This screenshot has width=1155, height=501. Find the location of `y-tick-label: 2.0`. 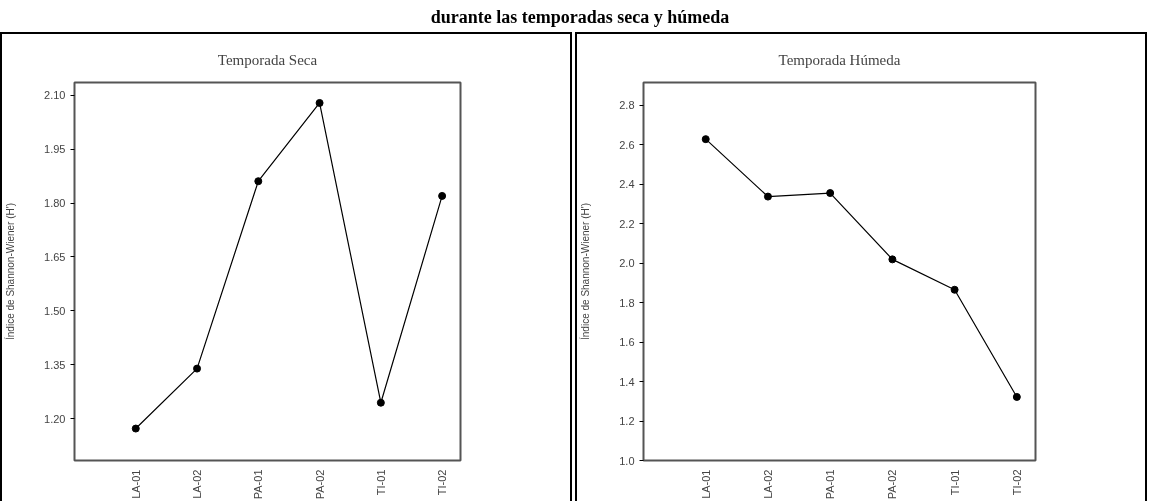

y-tick-label: 2.0 is located at coordinates (627, 263).